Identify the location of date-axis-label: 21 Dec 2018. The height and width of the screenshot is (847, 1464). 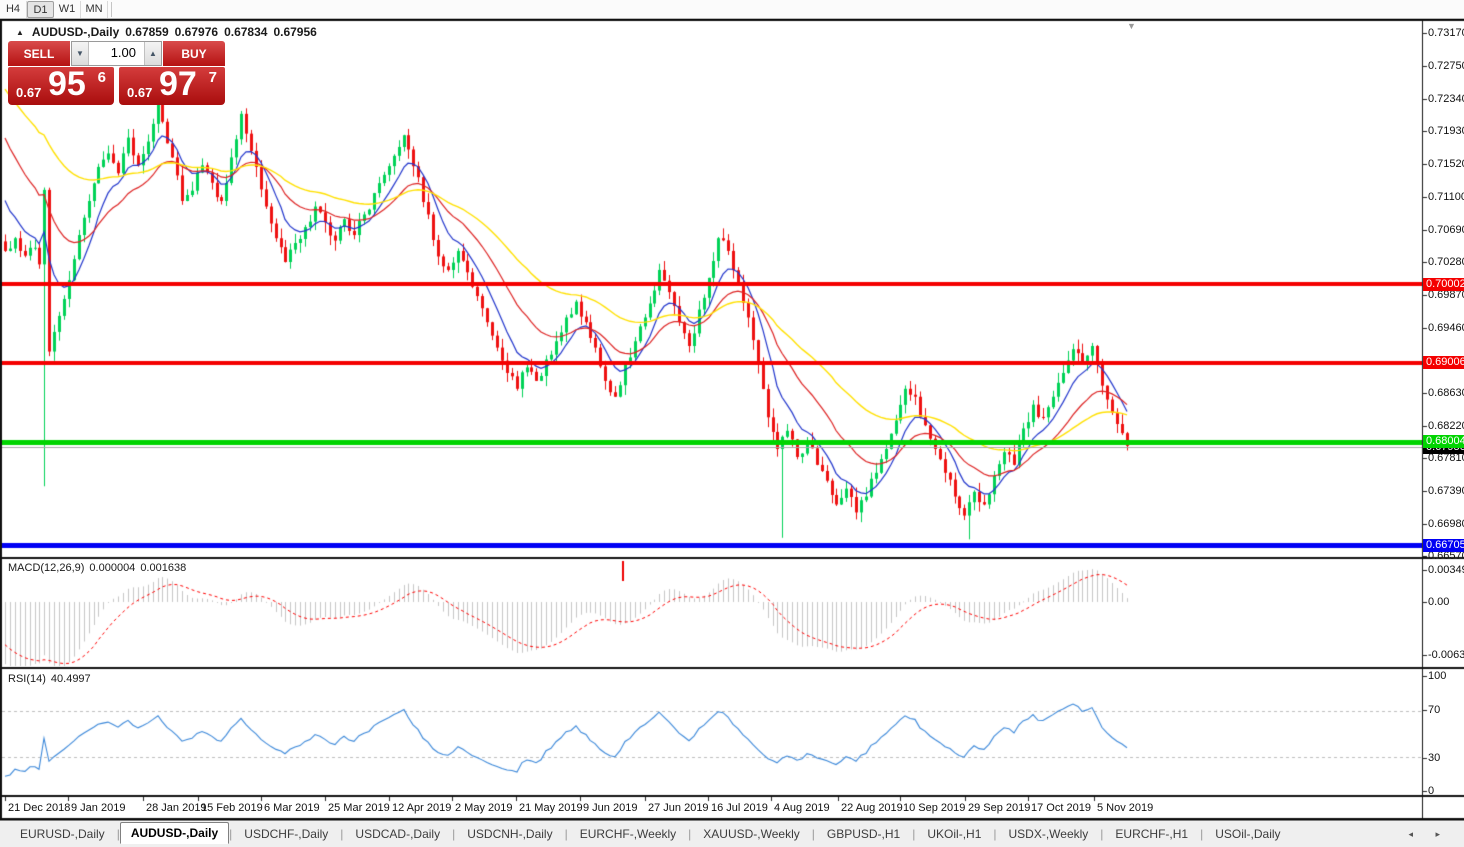
(39, 808).